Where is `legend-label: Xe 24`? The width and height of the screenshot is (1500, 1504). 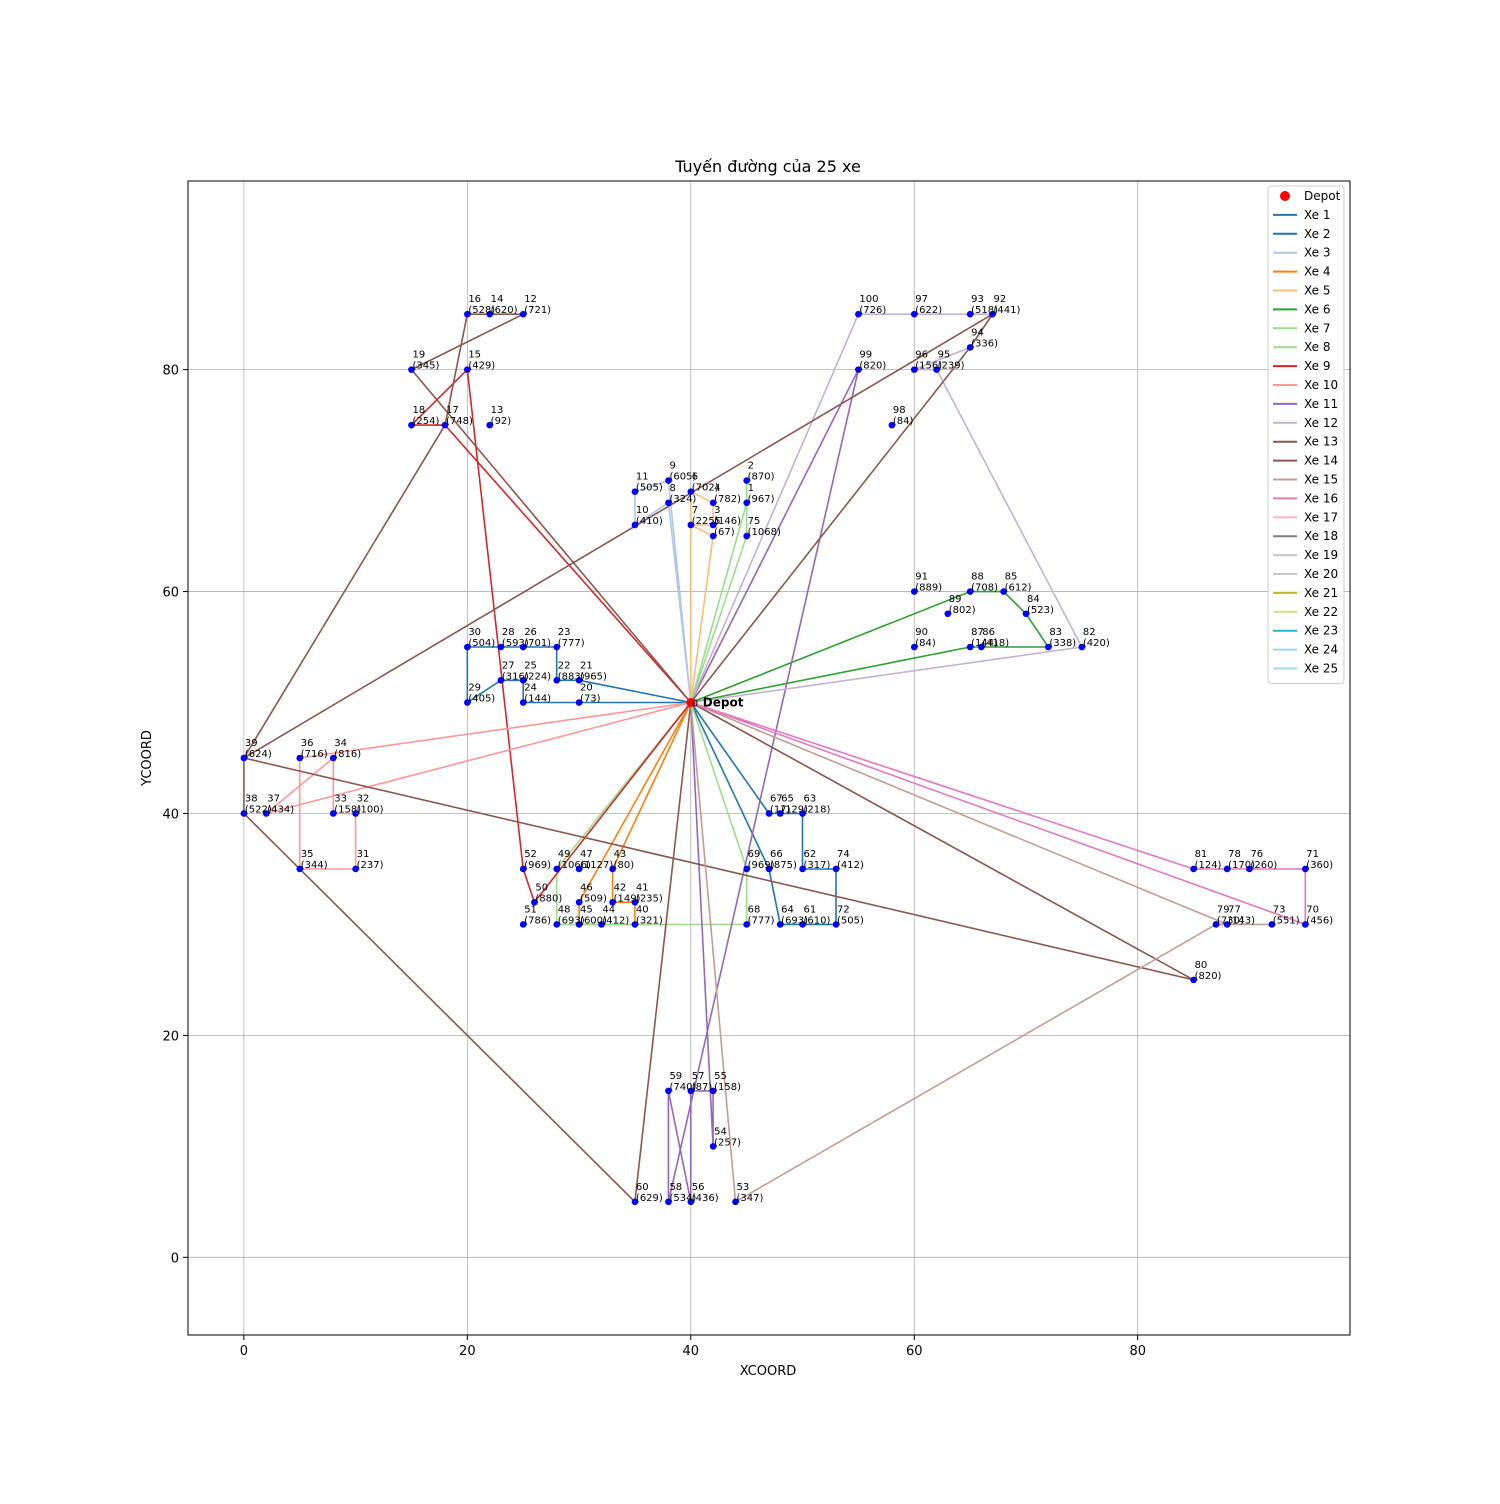 legend-label: Xe 24 is located at coordinates (1321, 650).